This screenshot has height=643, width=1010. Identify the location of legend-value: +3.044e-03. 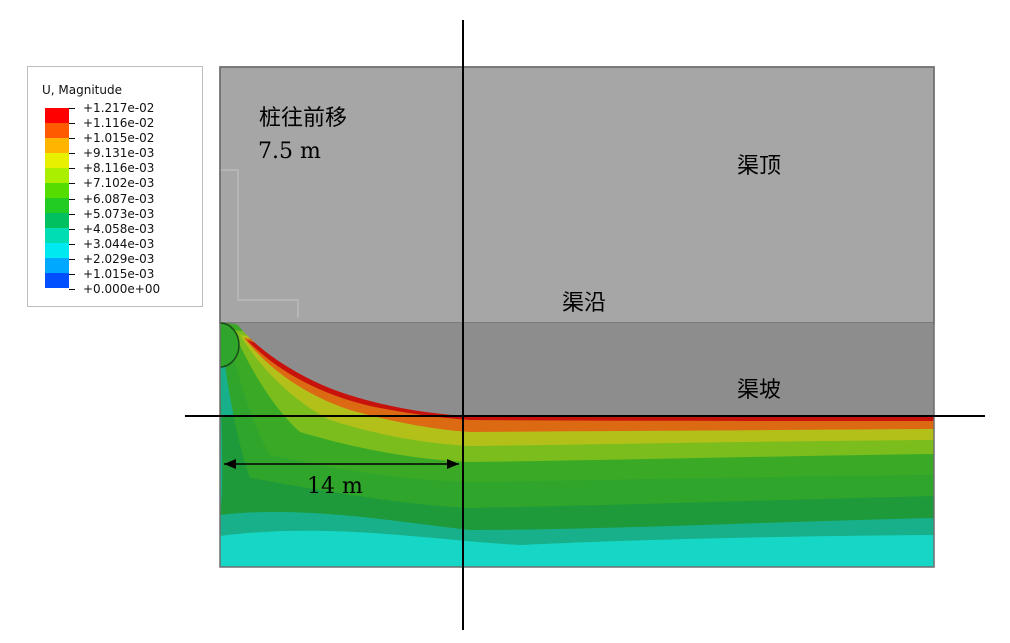
(119, 243).